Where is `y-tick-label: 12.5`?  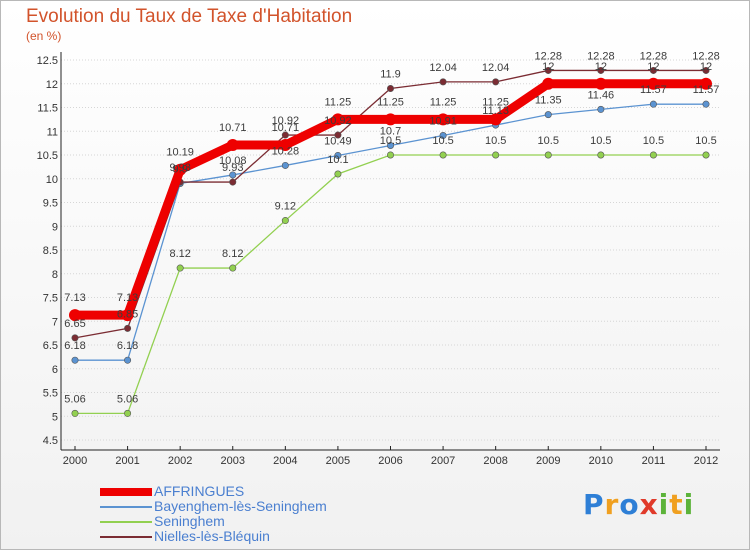 y-tick-label: 12.5 is located at coordinates (47, 61).